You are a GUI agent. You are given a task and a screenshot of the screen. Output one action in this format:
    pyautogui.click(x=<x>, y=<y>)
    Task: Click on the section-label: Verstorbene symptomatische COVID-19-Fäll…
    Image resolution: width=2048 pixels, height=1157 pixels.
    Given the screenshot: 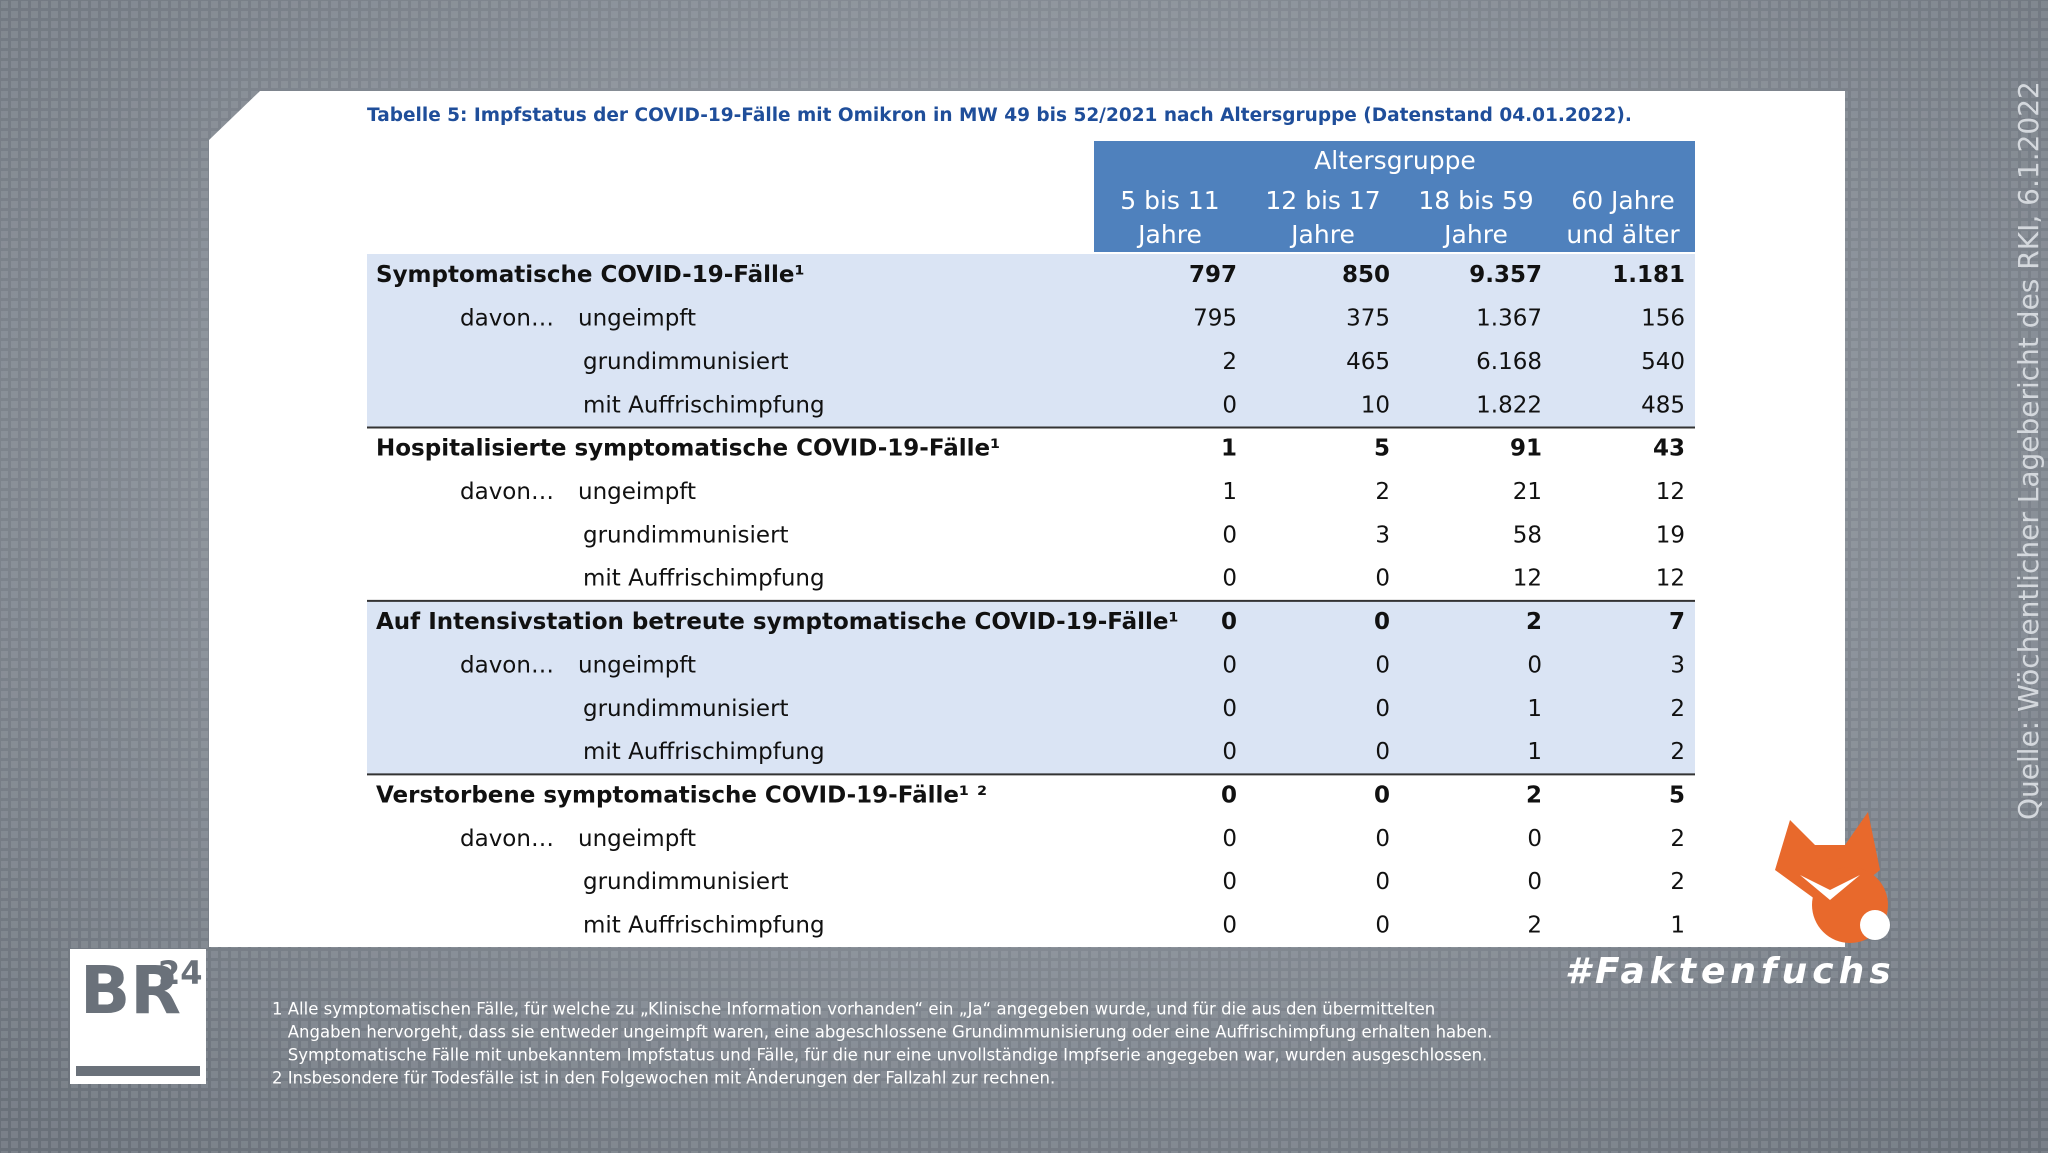 What is the action you would take?
    pyautogui.click(x=681, y=796)
    